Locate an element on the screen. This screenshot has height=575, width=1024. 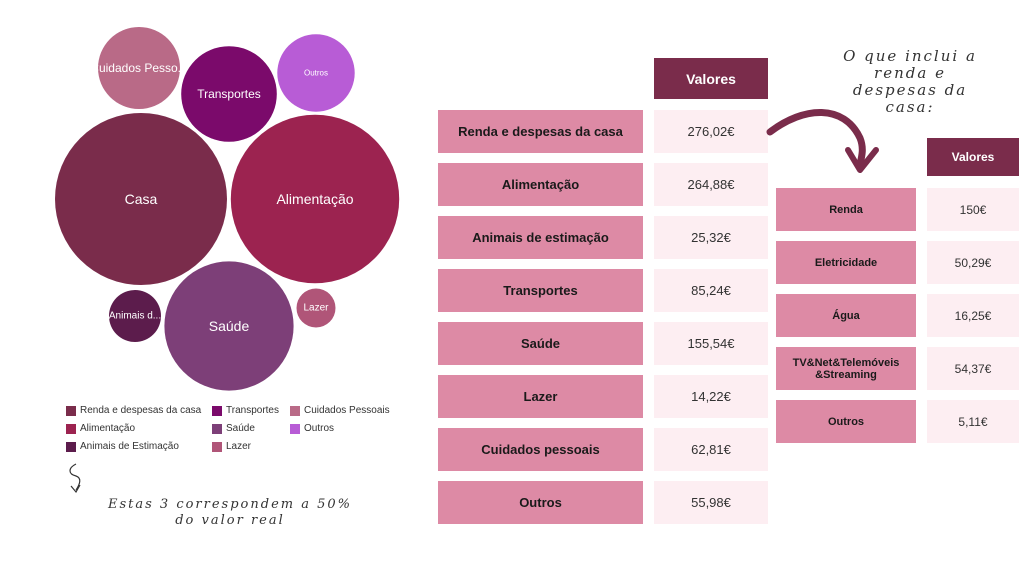
legend-label: Alimentação is located at coordinates (108, 428).